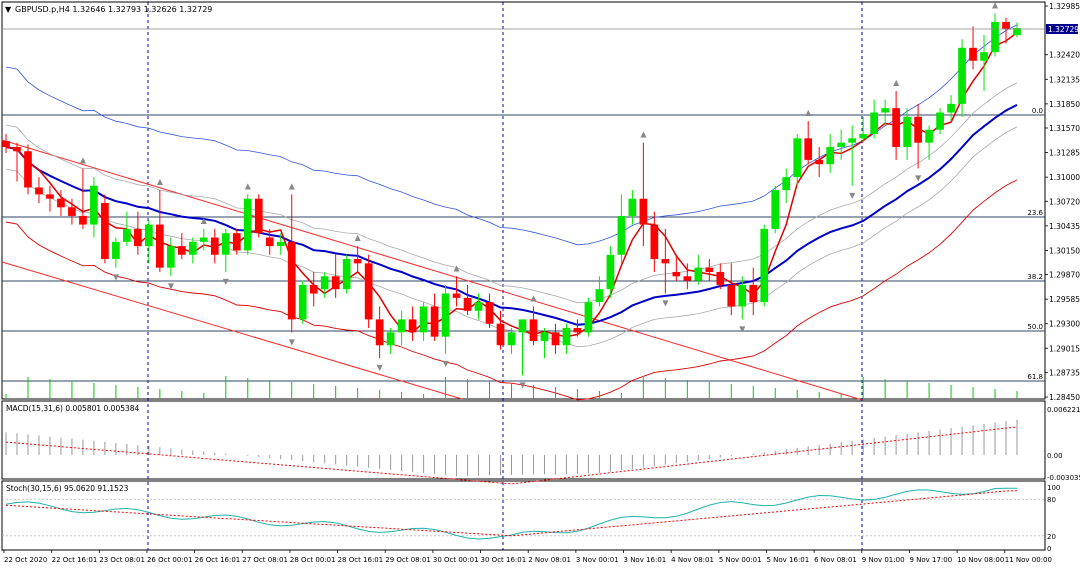  Describe the element at coordinates (1062, 29) in the screenshot. I see `current-price-tag: 1.32729` at that location.